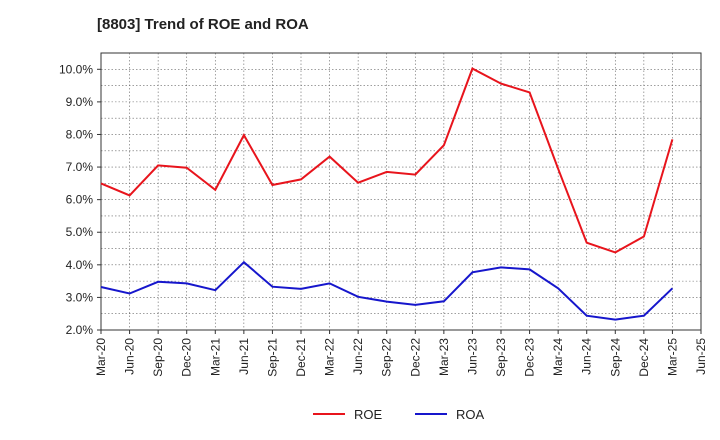  Describe the element at coordinates (80, 102) in the screenshot. I see `y-tick-label: 9.0%` at that location.